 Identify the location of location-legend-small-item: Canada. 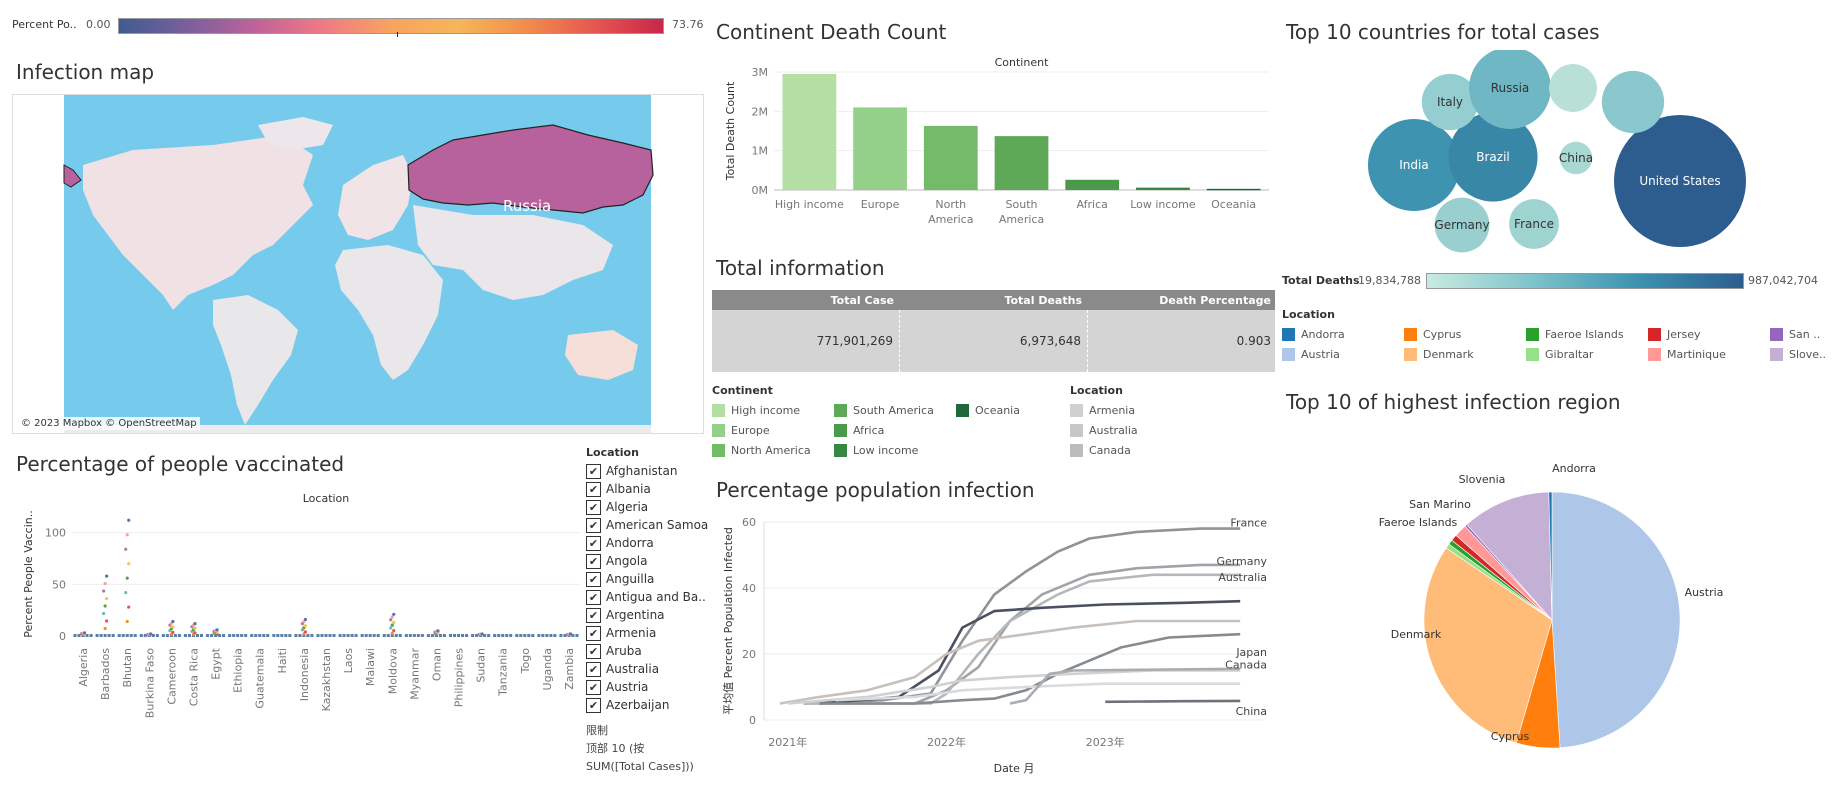
(1170, 450).